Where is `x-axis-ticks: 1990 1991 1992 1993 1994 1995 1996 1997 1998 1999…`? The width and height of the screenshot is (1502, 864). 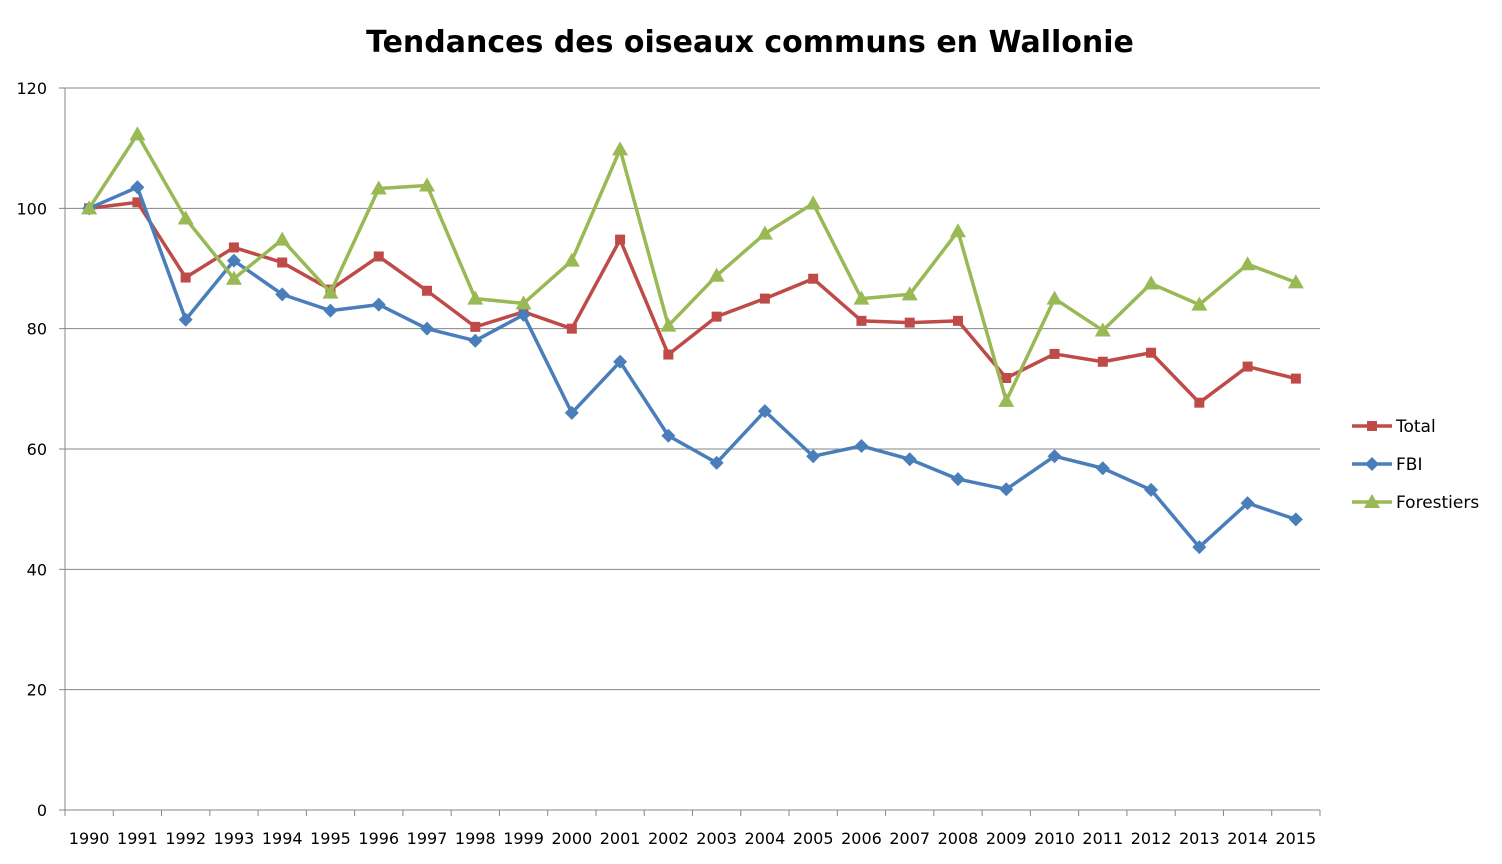
x-axis-ticks: 1990 1991 1992 1993 1994 1995 1996 1997 1998 1999… is located at coordinates (692, 838).